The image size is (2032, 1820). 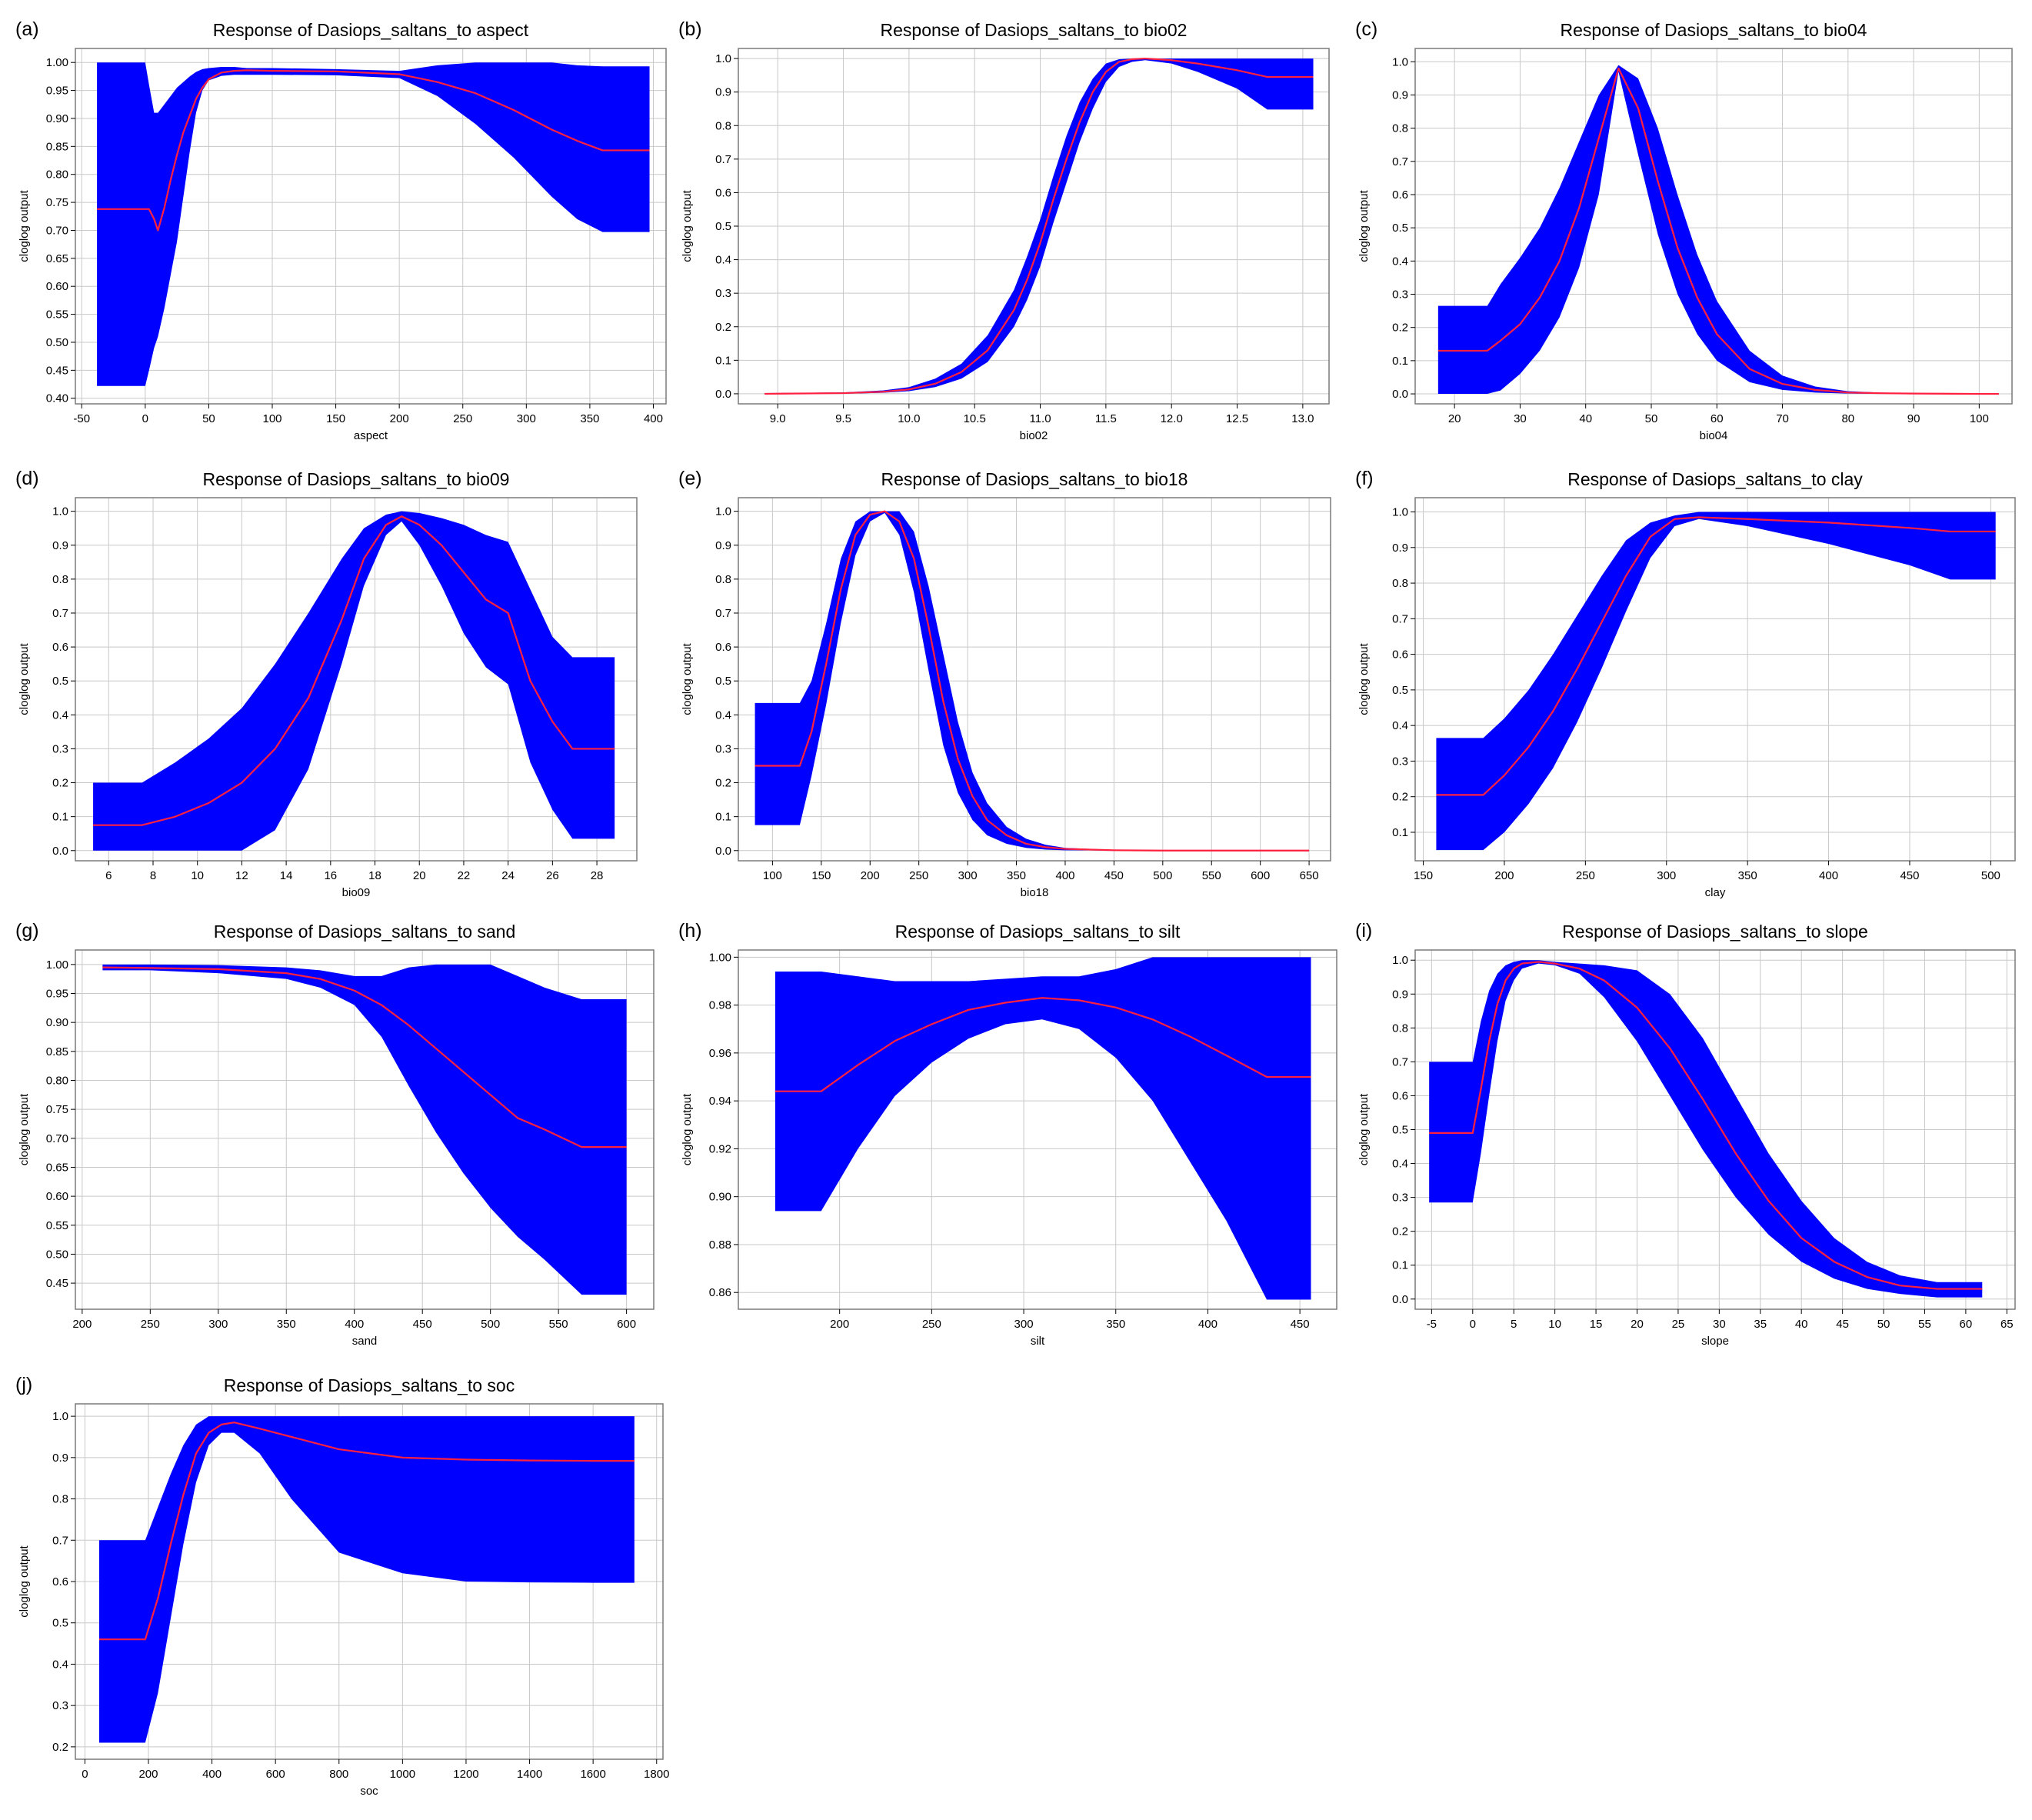 I want to click on x-axis-label: sand, so click(x=365, y=1341).